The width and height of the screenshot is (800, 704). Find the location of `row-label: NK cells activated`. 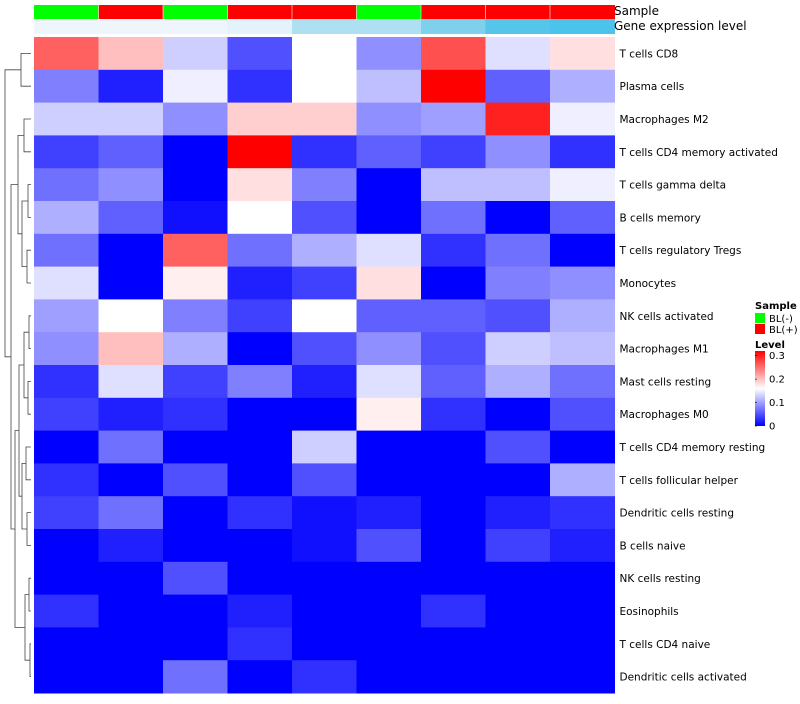

row-label: NK cells activated is located at coordinates (667, 317).